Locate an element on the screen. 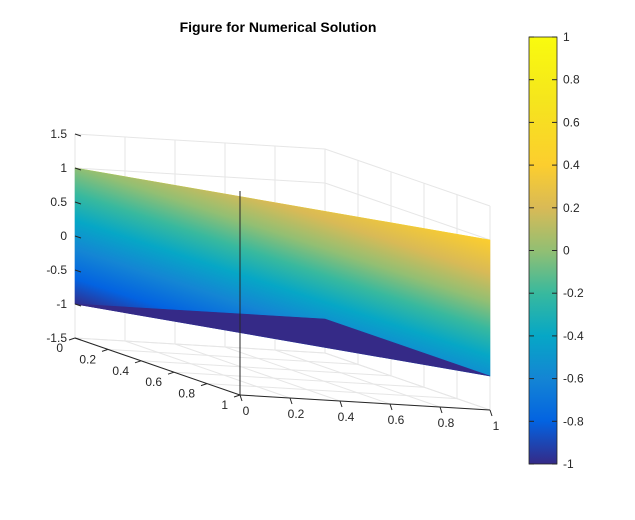  y-tick-label: 0.8 is located at coordinates (186, 394).